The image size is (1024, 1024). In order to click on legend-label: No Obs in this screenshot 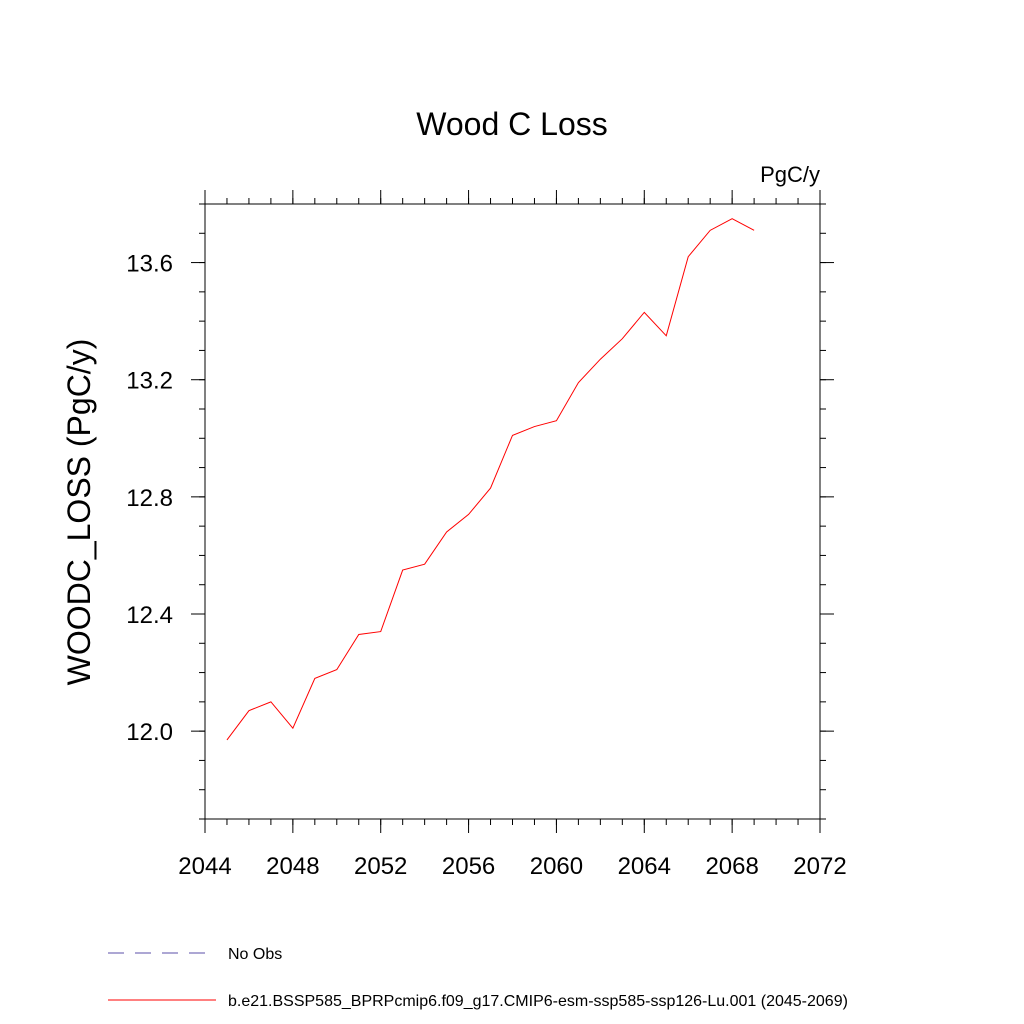, I will do `click(255, 954)`.